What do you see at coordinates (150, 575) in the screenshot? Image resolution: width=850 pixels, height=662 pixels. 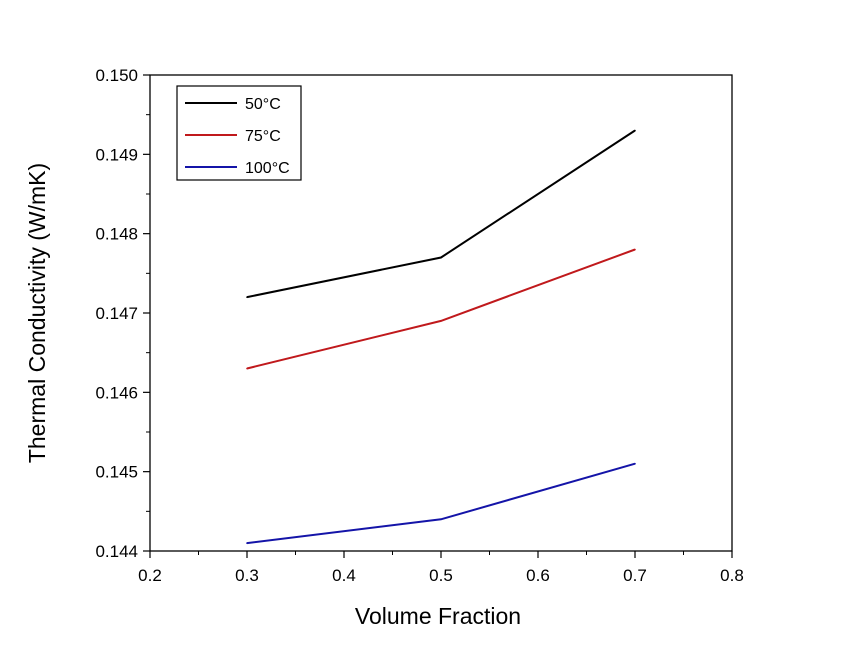 I see `x-tick-label: 0.2` at bounding box center [150, 575].